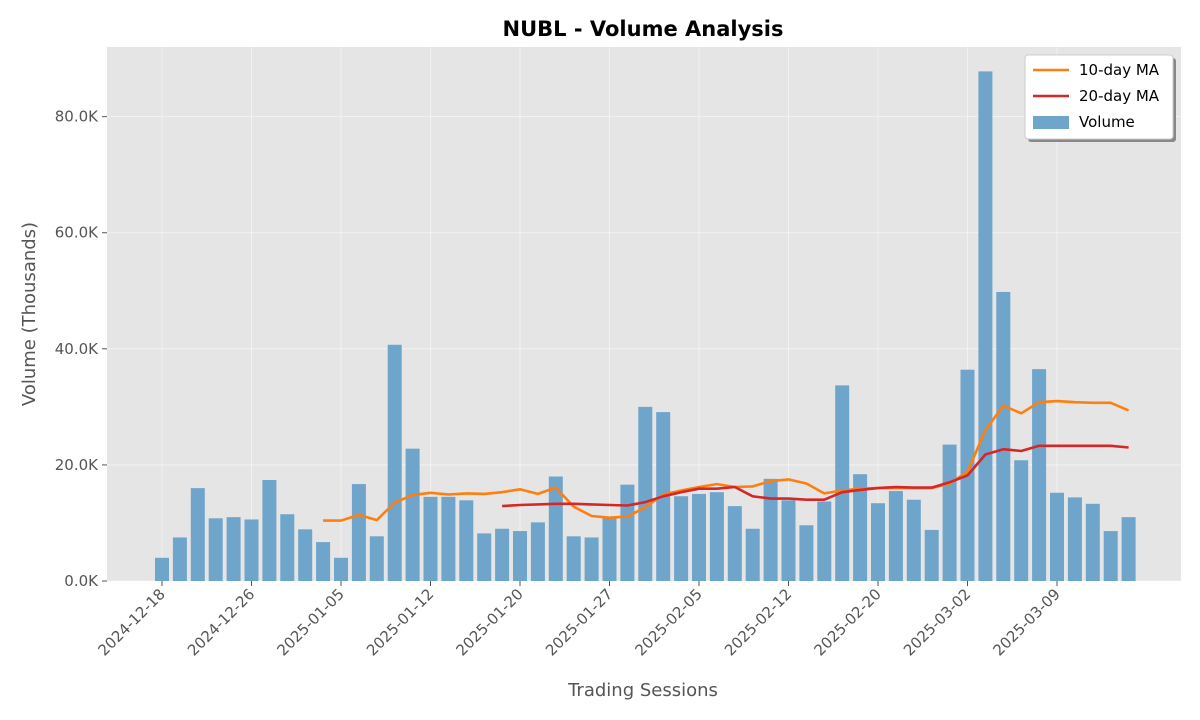  Describe the element at coordinates (77, 465) in the screenshot. I see `y-tick-label: 20.0K` at that location.